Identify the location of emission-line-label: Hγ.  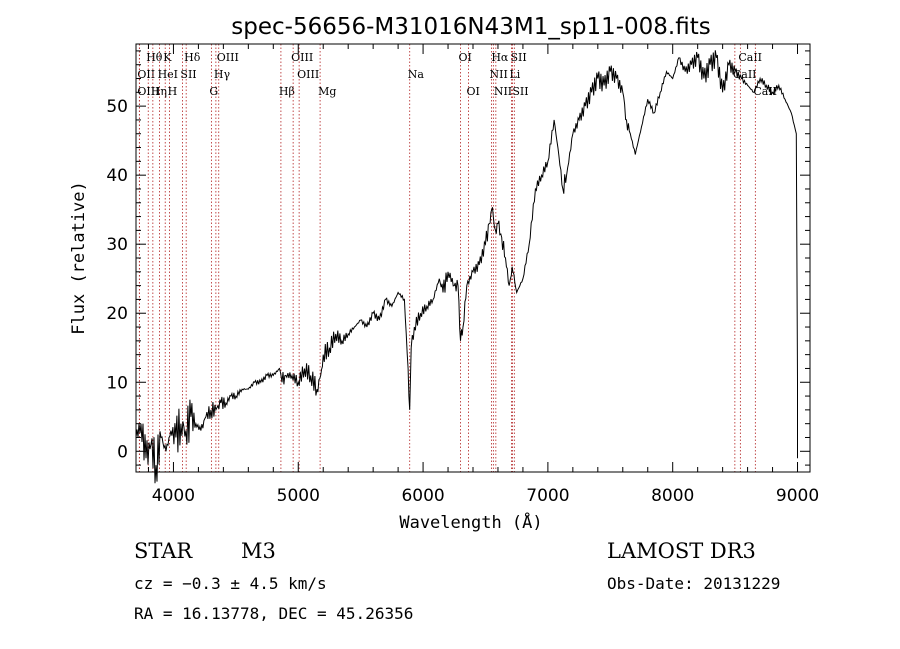
(222, 74).